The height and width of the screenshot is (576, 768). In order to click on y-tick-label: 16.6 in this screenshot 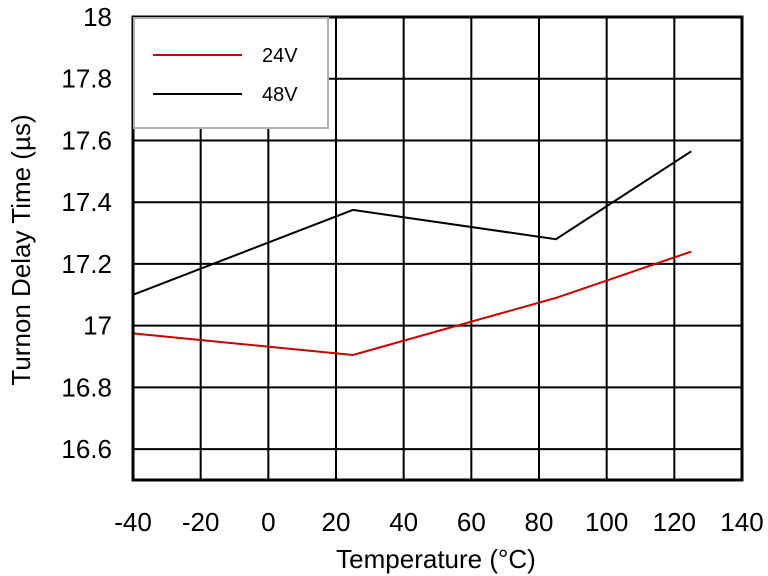, I will do `click(86, 449)`.